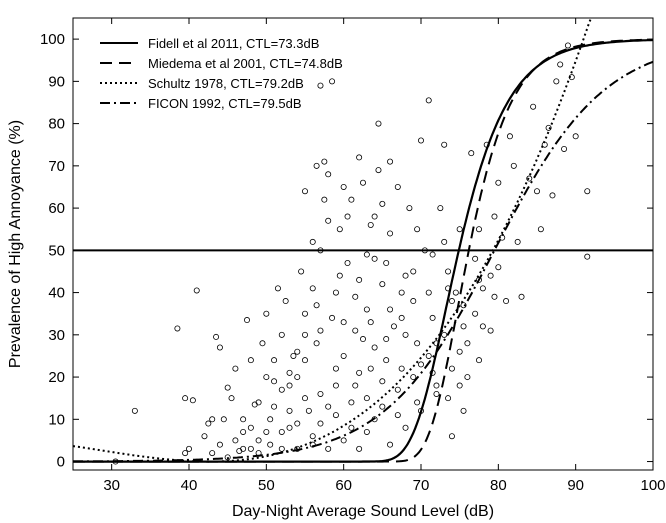 Image resolution: width=666 pixels, height=523 pixels. Describe the element at coordinates (56, 124) in the screenshot. I see `y-tick-label: 80` at that location.